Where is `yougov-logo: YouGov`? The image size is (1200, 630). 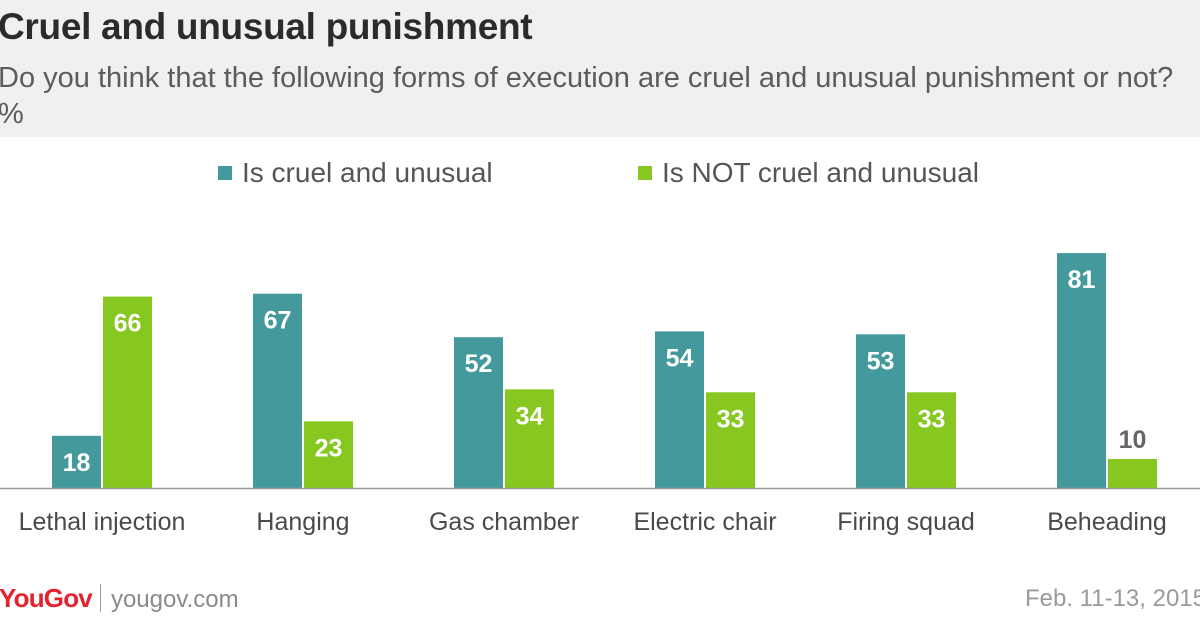
yougov-logo: YouGov is located at coordinates (46, 598).